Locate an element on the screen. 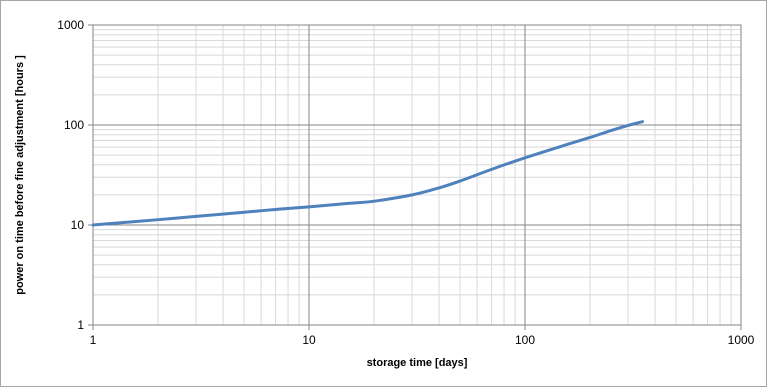 The height and width of the screenshot is (387, 767). x-axis-title: storage time [days] is located at coordinates (417, 363).